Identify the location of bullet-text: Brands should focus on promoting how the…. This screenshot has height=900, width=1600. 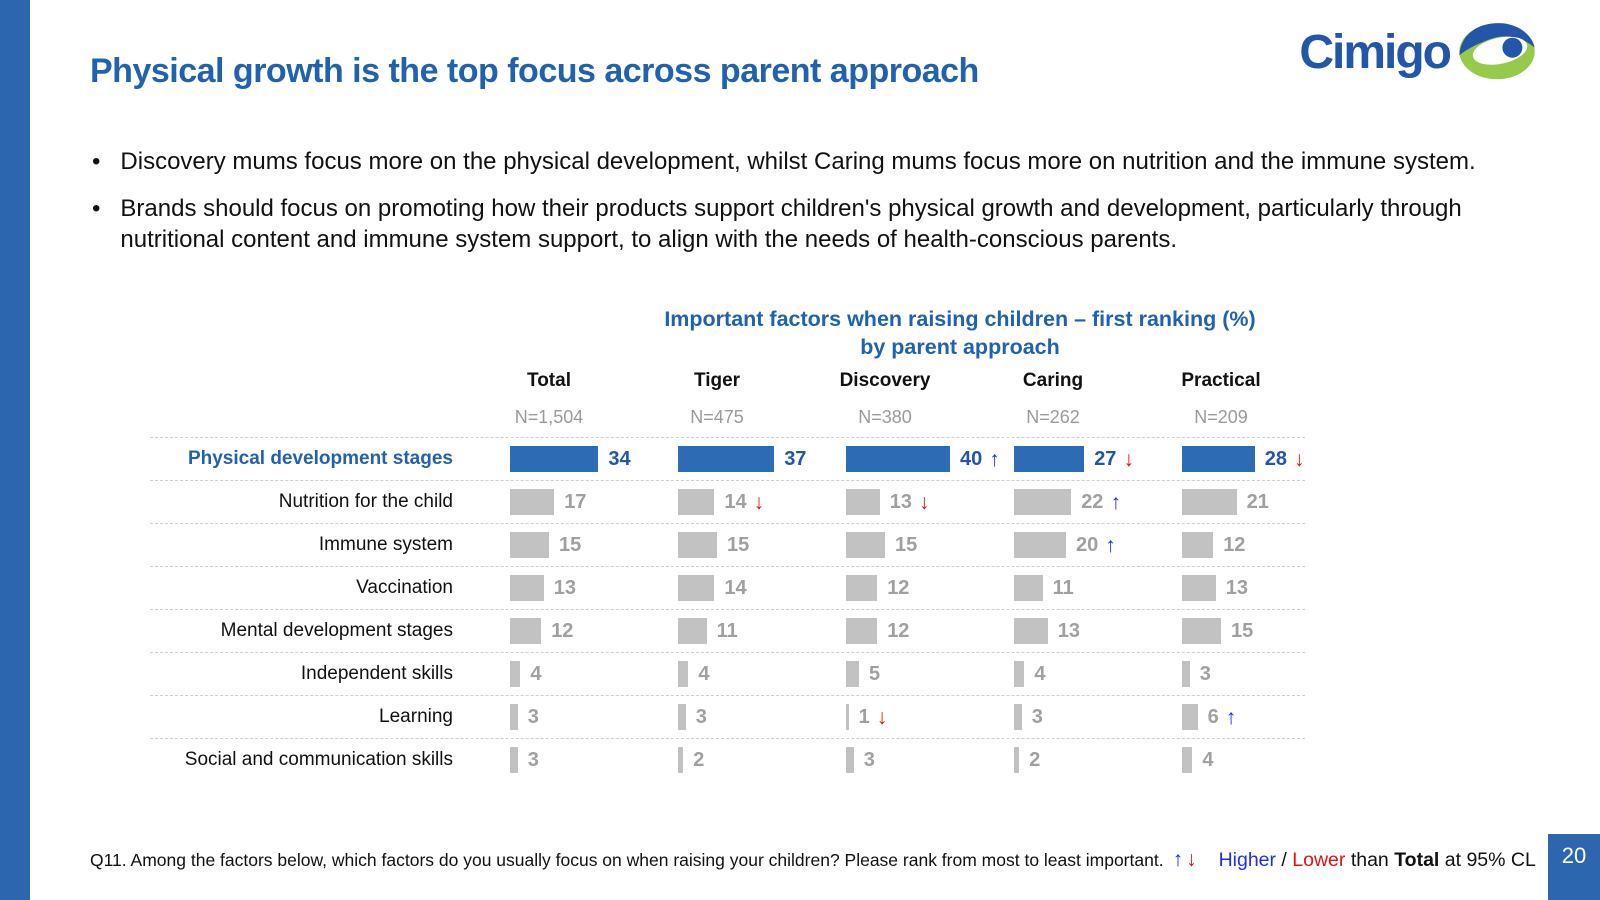
(791, 224).